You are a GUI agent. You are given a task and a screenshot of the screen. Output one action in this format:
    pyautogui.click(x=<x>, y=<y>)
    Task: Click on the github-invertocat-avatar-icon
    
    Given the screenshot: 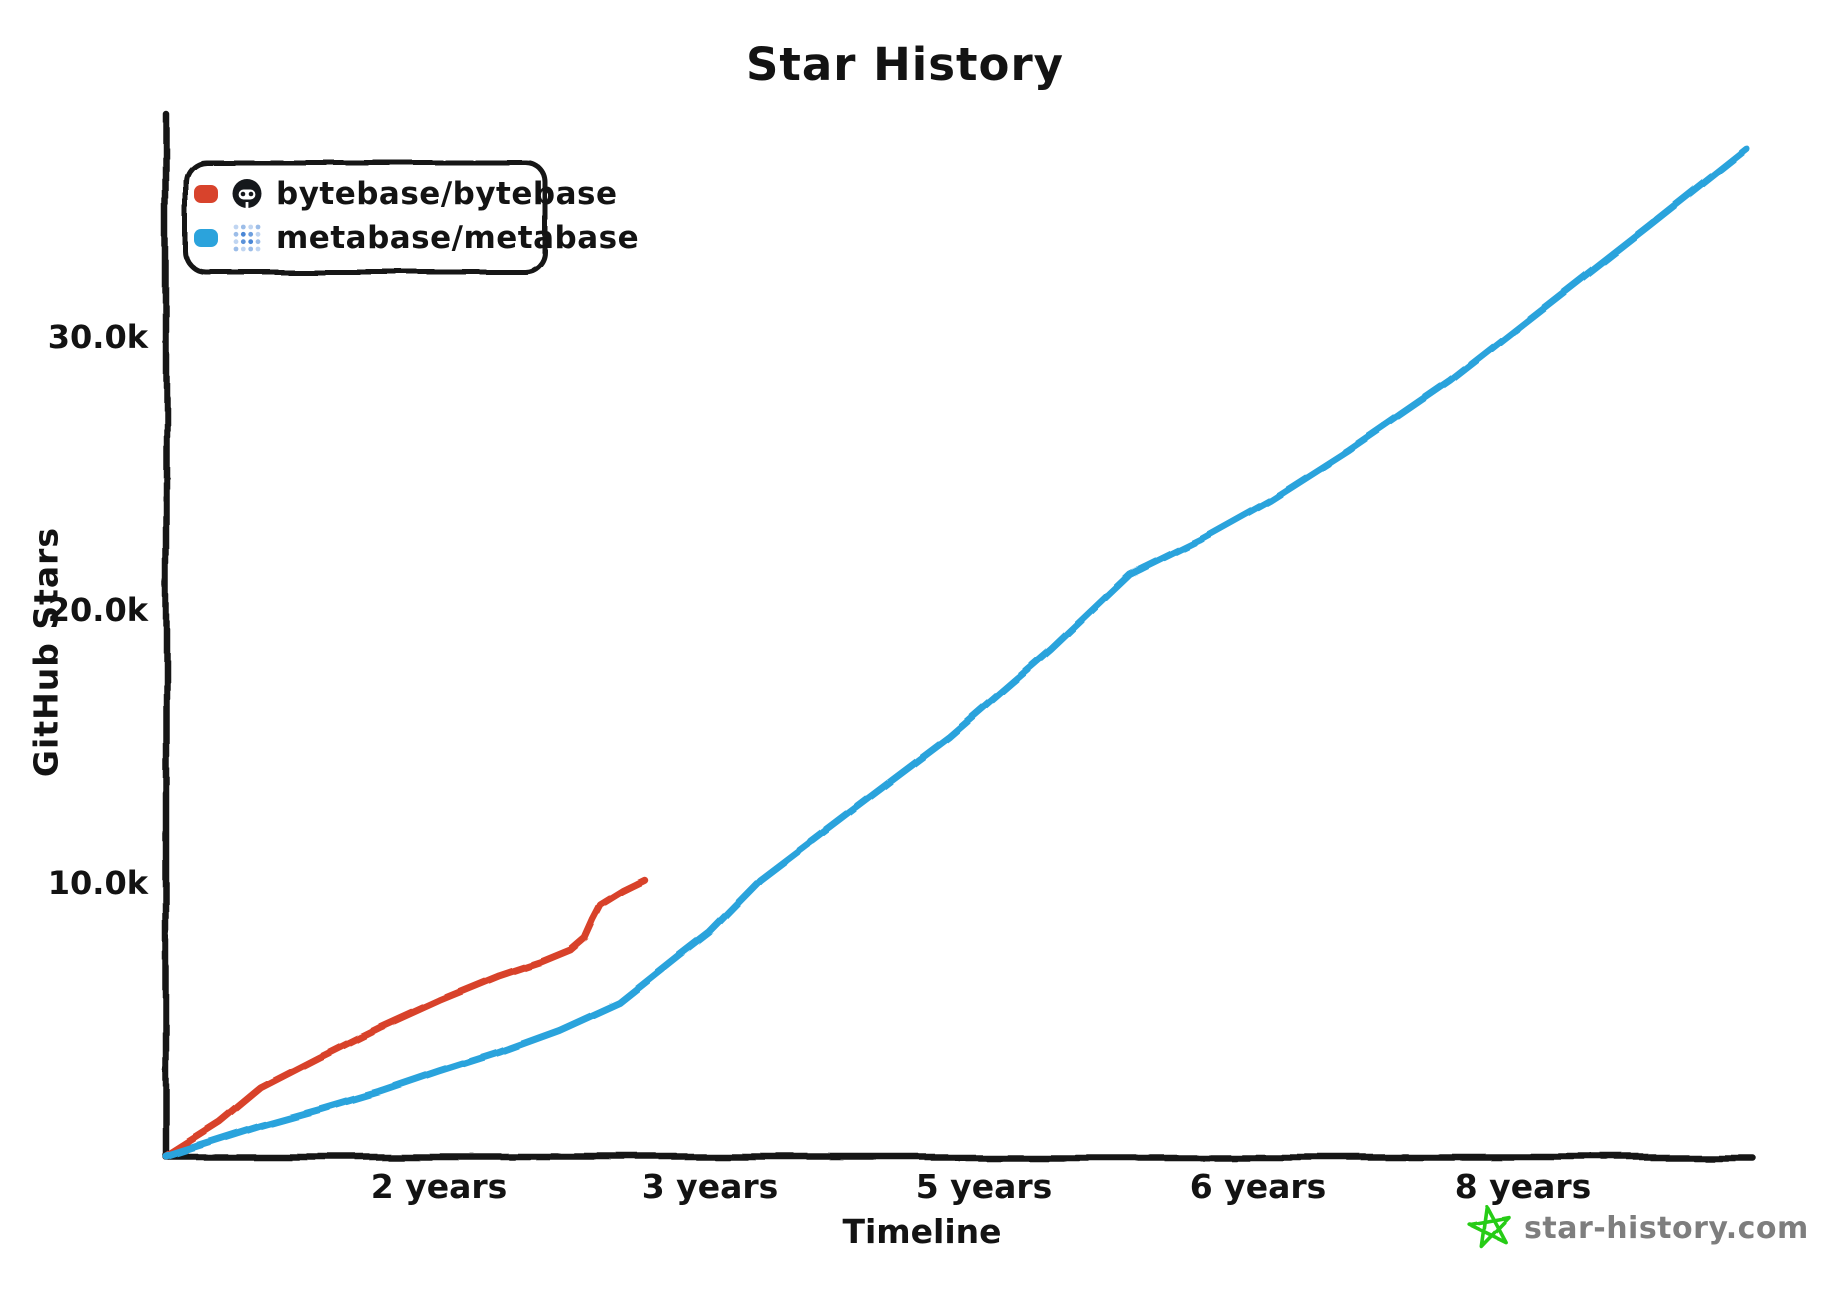 What is the action you would take?
    pyautogui.click(x=247, y=193)
    